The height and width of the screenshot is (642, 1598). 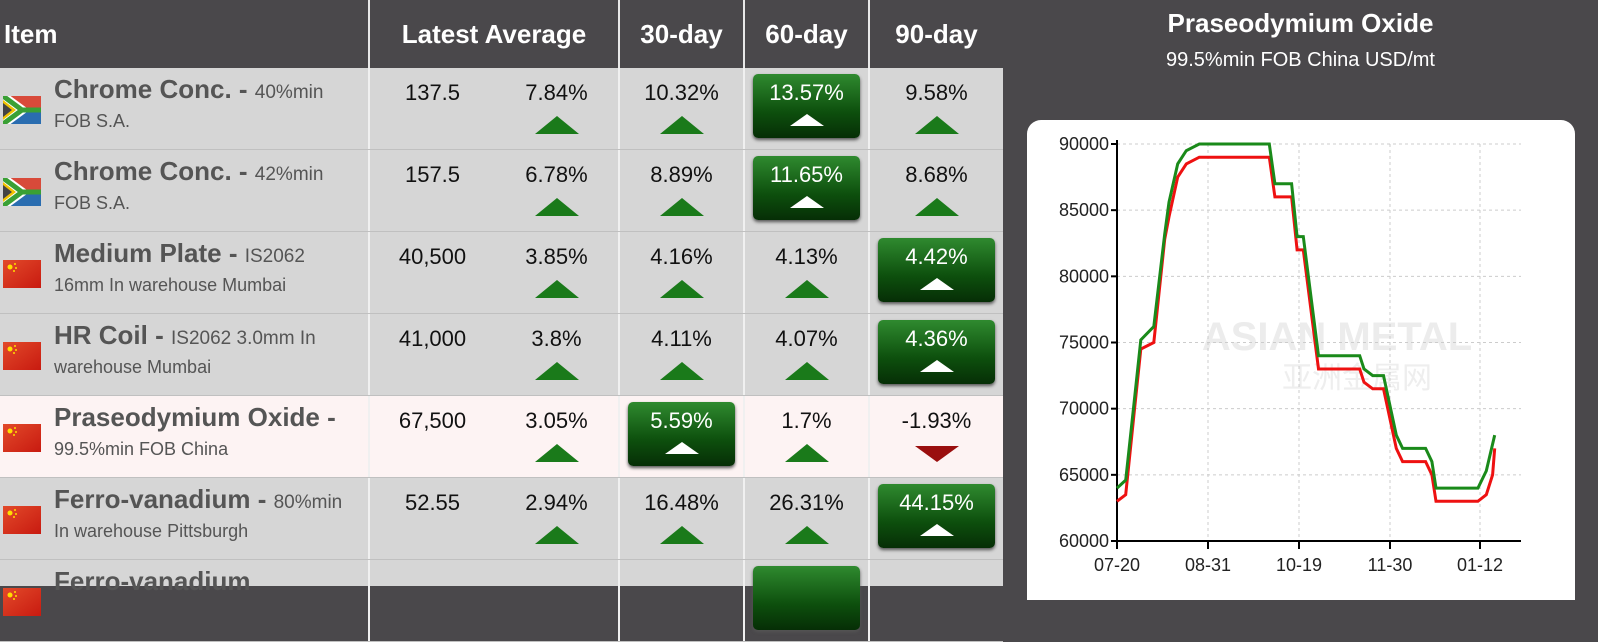 I want to click on y-tick-label: 75000, so click(x=1084, y=343).